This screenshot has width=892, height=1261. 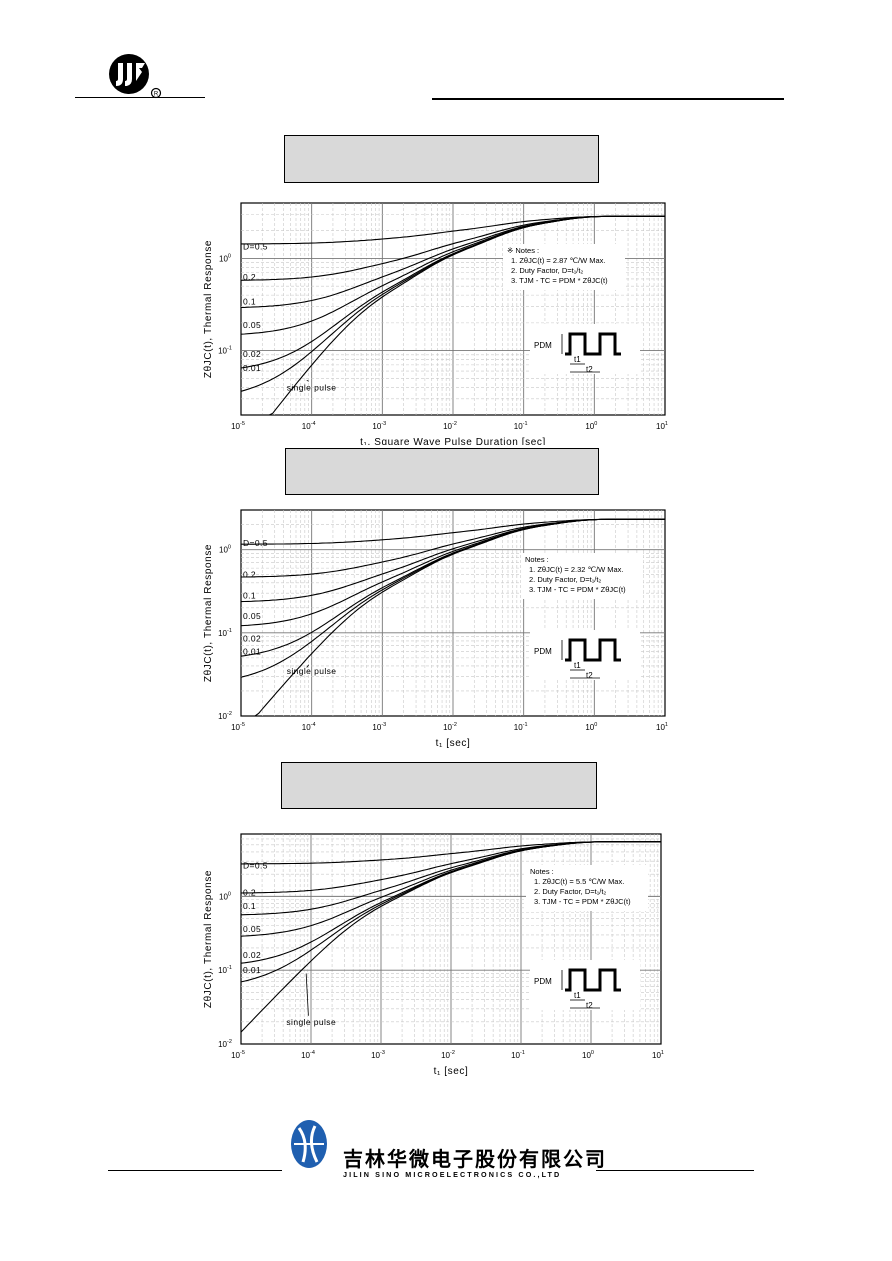 What do you see at coordinates (589, 1005) in the screenshot?
I see `t2-label: t2` at bounding box center [589, 1005].